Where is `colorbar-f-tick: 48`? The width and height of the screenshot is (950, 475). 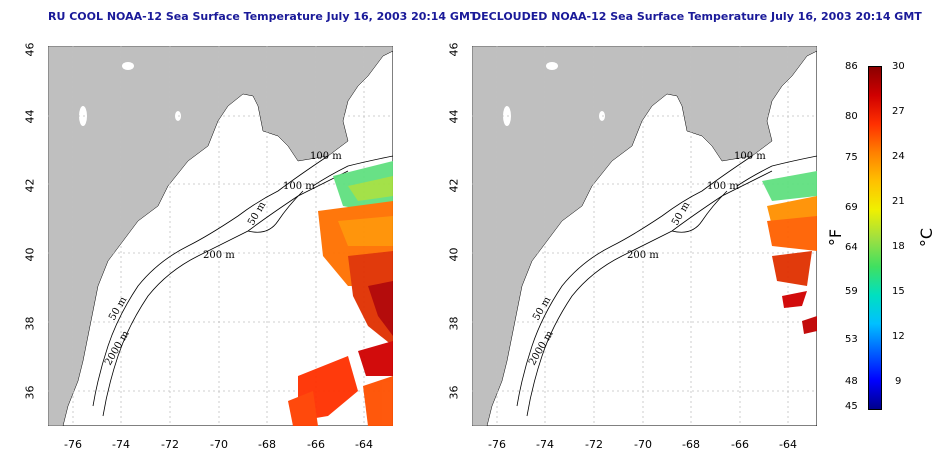 colorbar-f-tick: 48 is located at coordinates (851, 381).